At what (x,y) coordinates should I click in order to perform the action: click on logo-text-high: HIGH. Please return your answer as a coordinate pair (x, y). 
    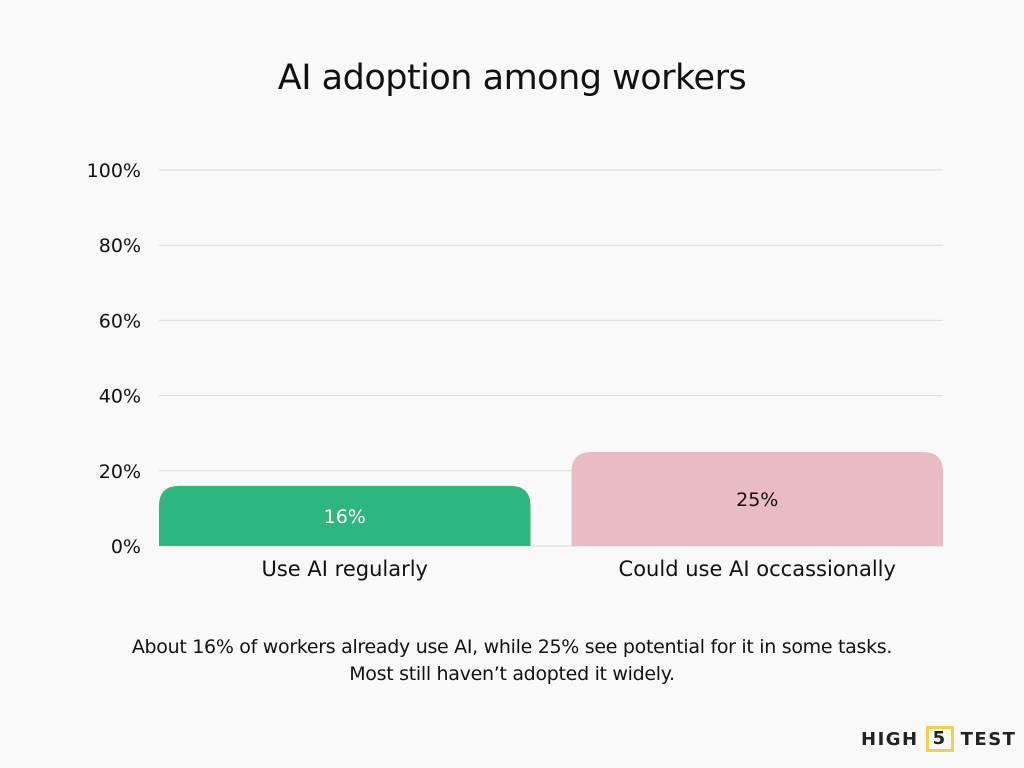
    Looking at the image, I should click on (890, 739).